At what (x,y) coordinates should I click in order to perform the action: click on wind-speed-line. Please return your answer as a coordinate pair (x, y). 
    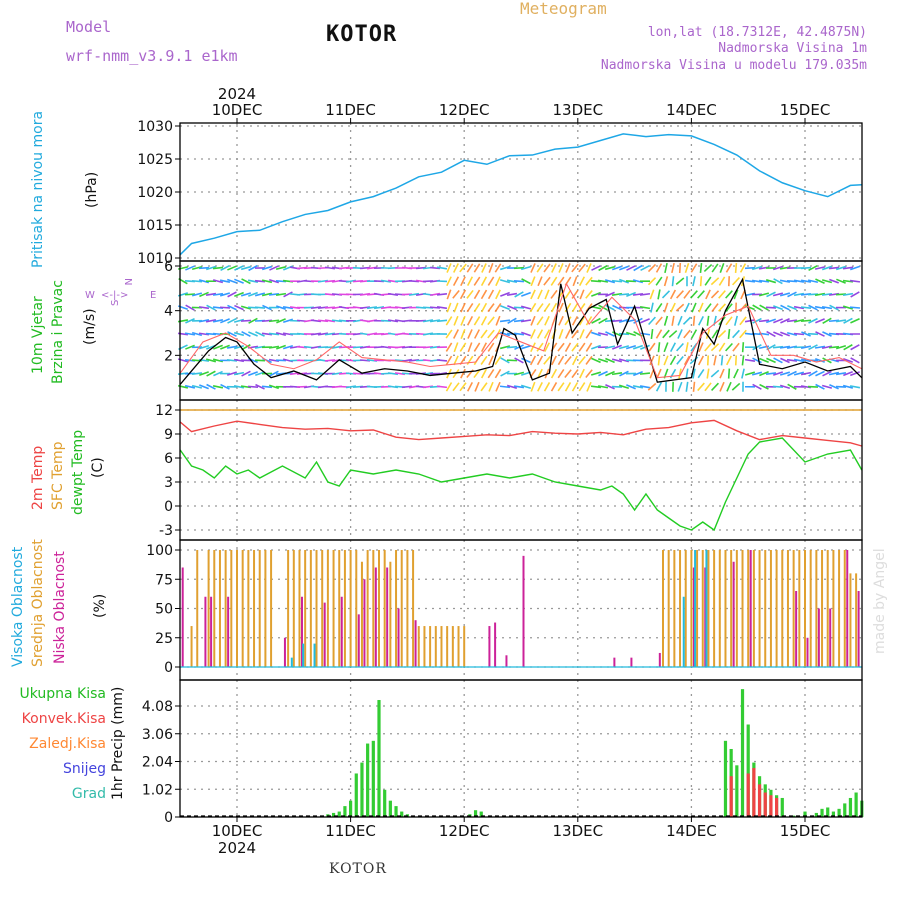
    Looking at the image, I should click on (521, 331).